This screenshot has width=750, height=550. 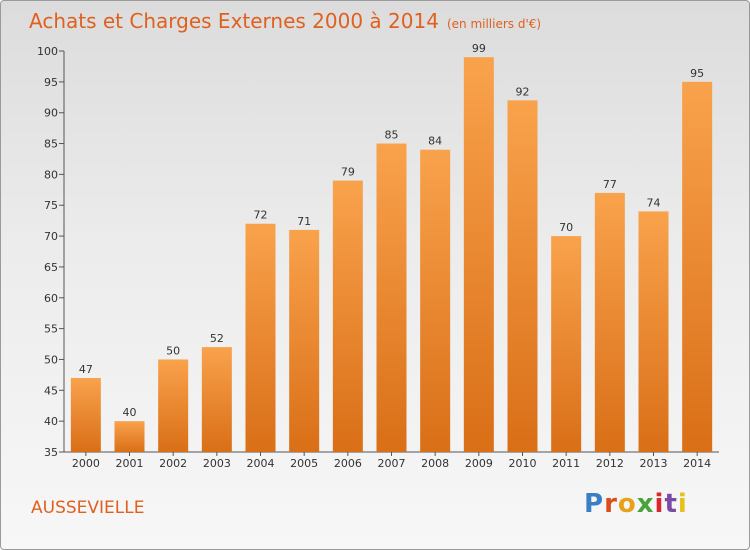 What do you see at coordinates (348, 172) in the screenshot?
I see `value-label-2006: 79` at bounding box center [348, 172].